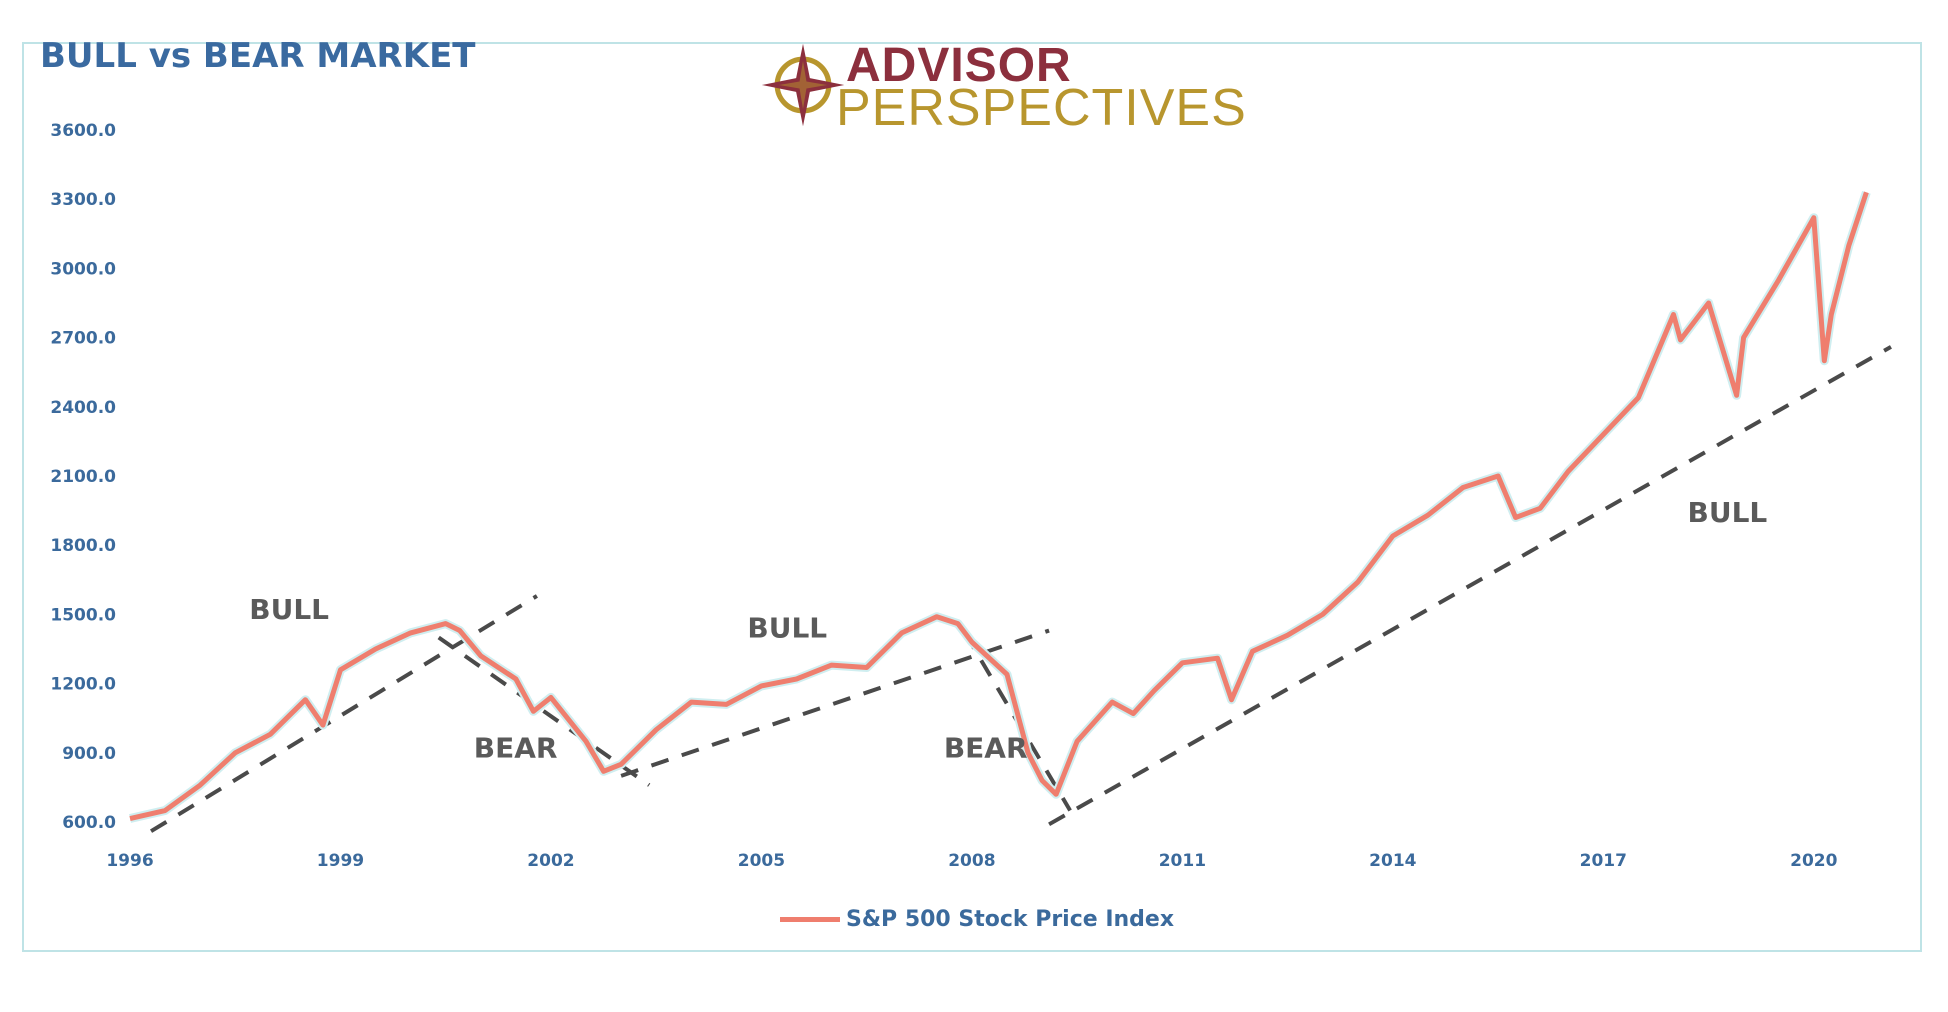 This screenshot has height=1012, width=1948. I want to click on y-tick-label: 2100.0, so click(83, 477).